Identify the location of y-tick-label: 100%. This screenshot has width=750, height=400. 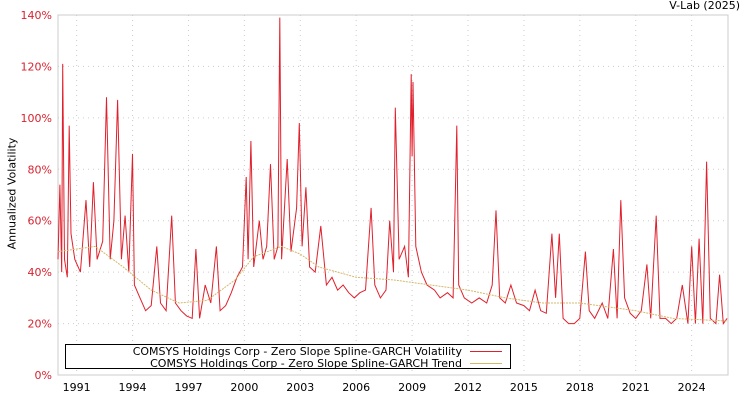
(36, 118).